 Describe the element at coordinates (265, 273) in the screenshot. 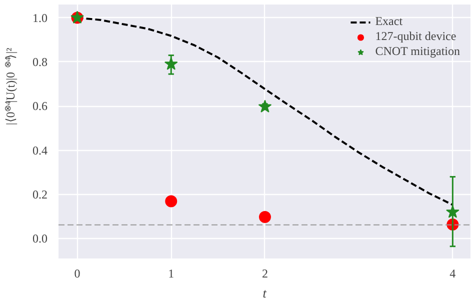

I see `x-tick-label: 2` at that location.